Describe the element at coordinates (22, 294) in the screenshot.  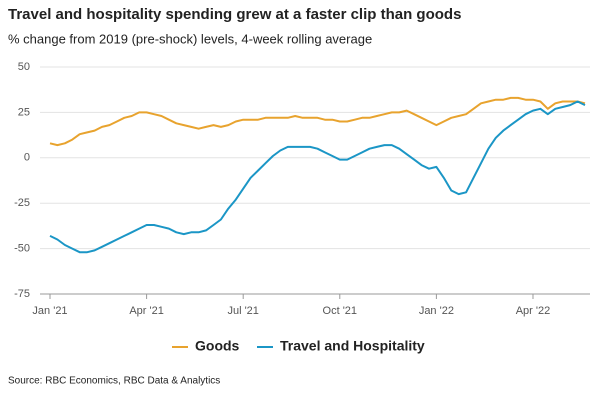
I see `y-tick-label: -75` at that location.